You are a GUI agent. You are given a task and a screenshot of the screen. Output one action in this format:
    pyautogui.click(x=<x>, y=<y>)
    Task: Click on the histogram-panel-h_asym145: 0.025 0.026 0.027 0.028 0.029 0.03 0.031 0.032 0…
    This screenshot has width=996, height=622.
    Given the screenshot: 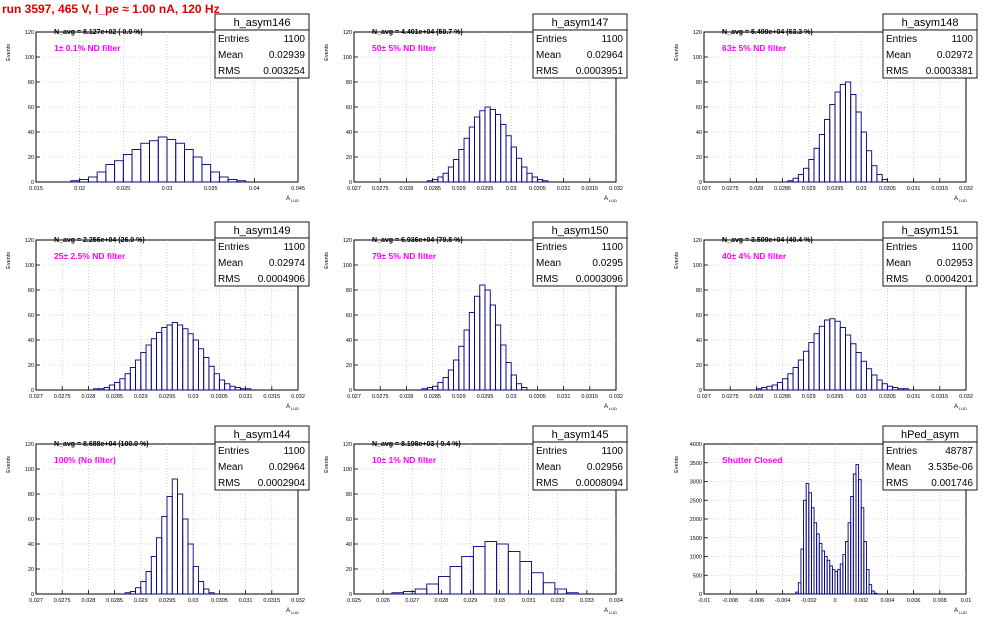 What is the action you would take?
    pyautogui.click(x=476, y=520)
    